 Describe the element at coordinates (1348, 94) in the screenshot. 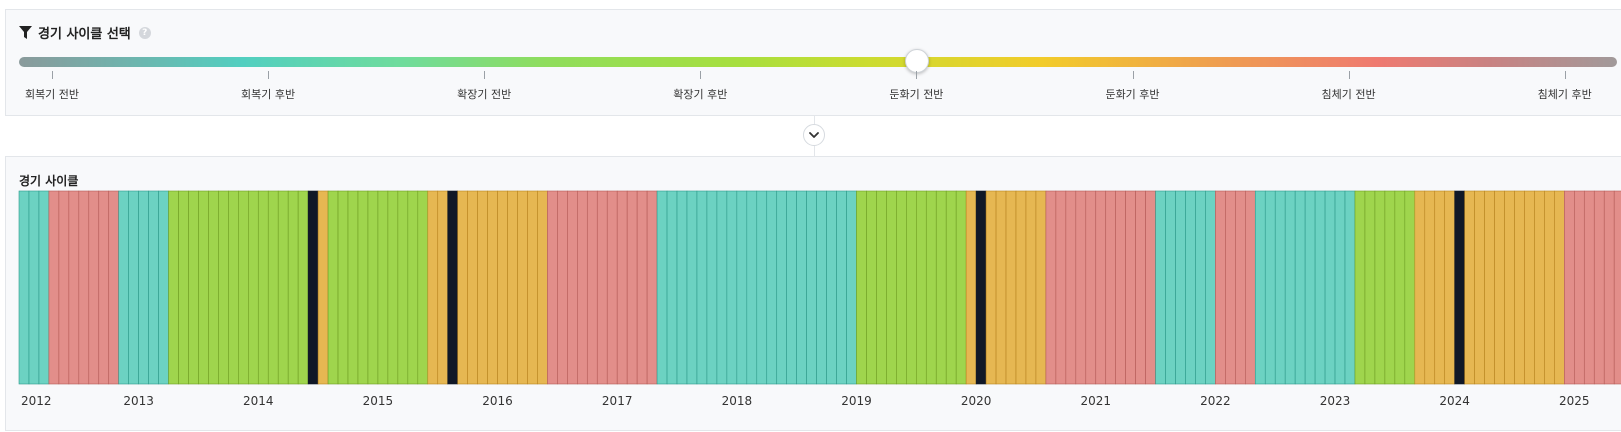

I see `slider-stage-label: 침체기 전반` at that location.